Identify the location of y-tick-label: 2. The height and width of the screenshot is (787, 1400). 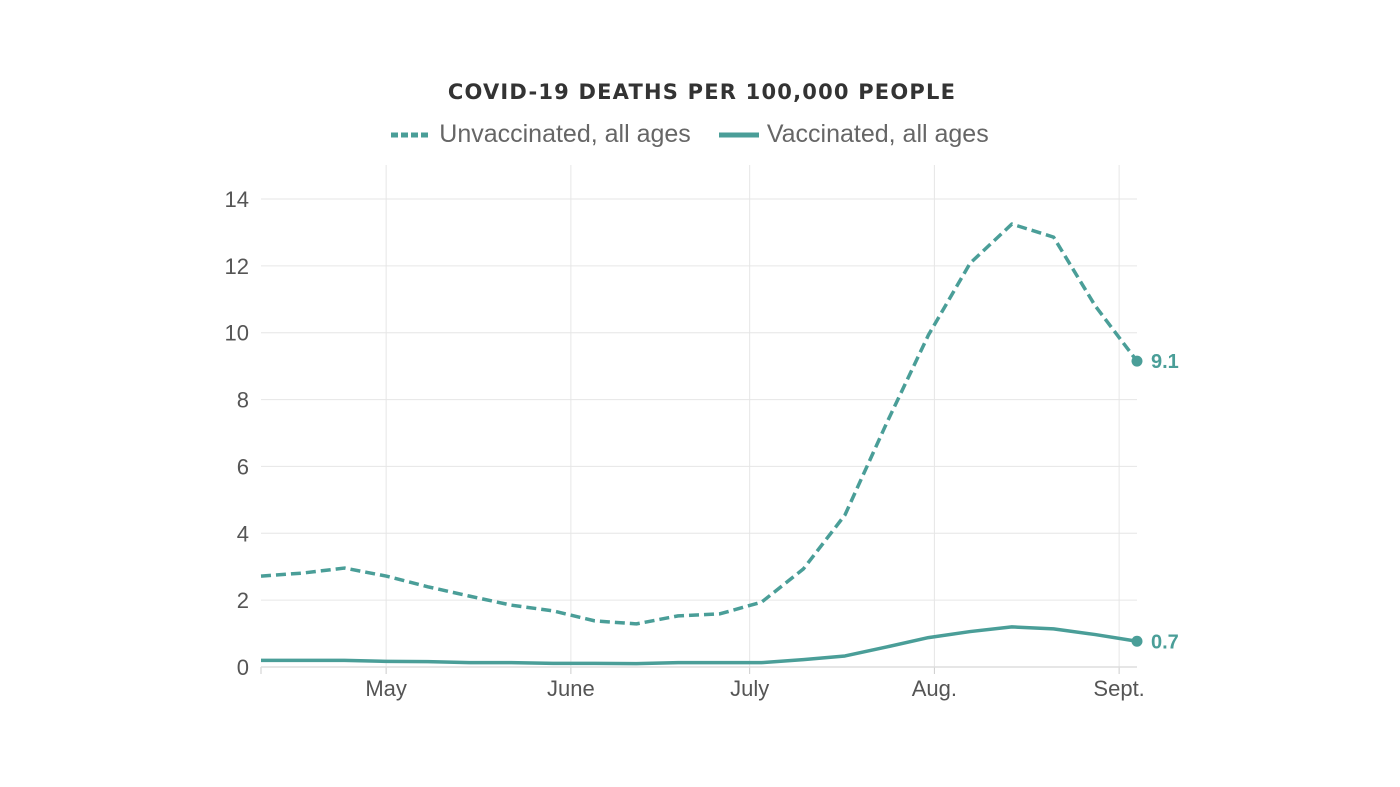
(243, 600).